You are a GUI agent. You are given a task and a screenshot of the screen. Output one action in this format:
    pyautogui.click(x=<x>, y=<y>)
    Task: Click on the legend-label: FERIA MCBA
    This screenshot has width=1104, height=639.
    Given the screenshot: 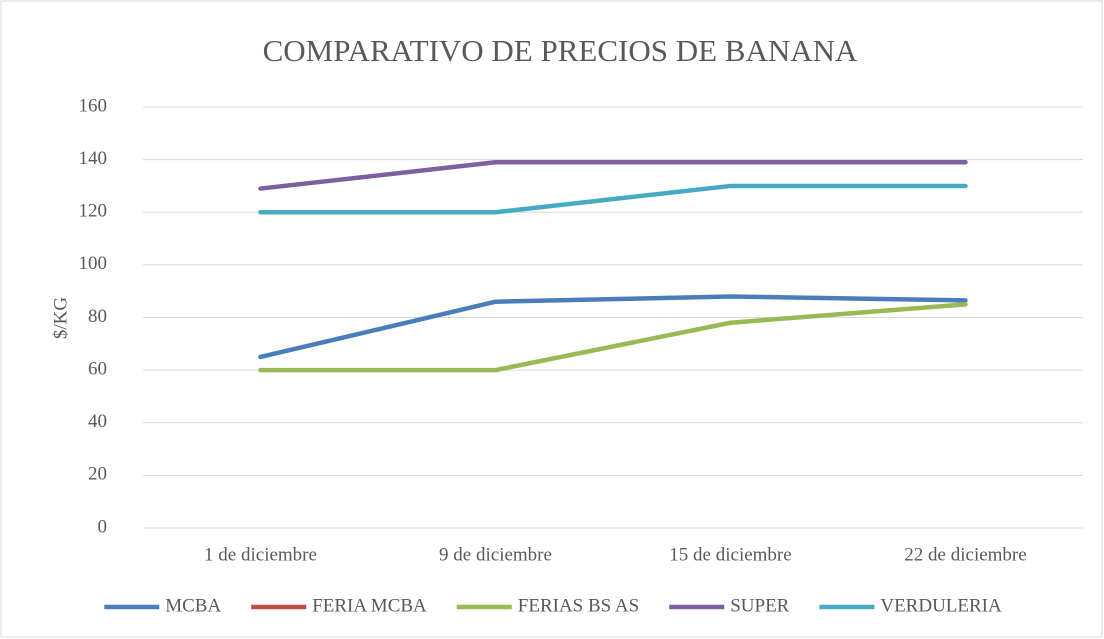 What is the action you would take?
    pyautogui.click(x=369, y=605)
    